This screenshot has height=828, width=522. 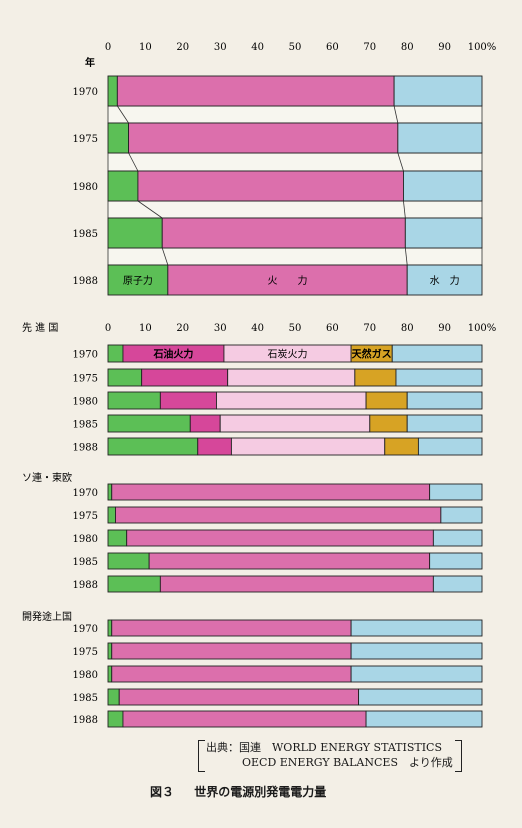 What do you see at coordinates (90, 62) in the screenshot?
I see `axis-title: 年` at bounding box center [90, 62].